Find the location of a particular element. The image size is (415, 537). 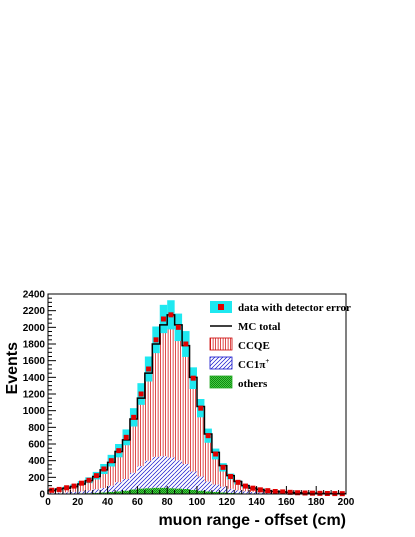

x-tick-label-0: 0 is located at coordinates (48, 502).